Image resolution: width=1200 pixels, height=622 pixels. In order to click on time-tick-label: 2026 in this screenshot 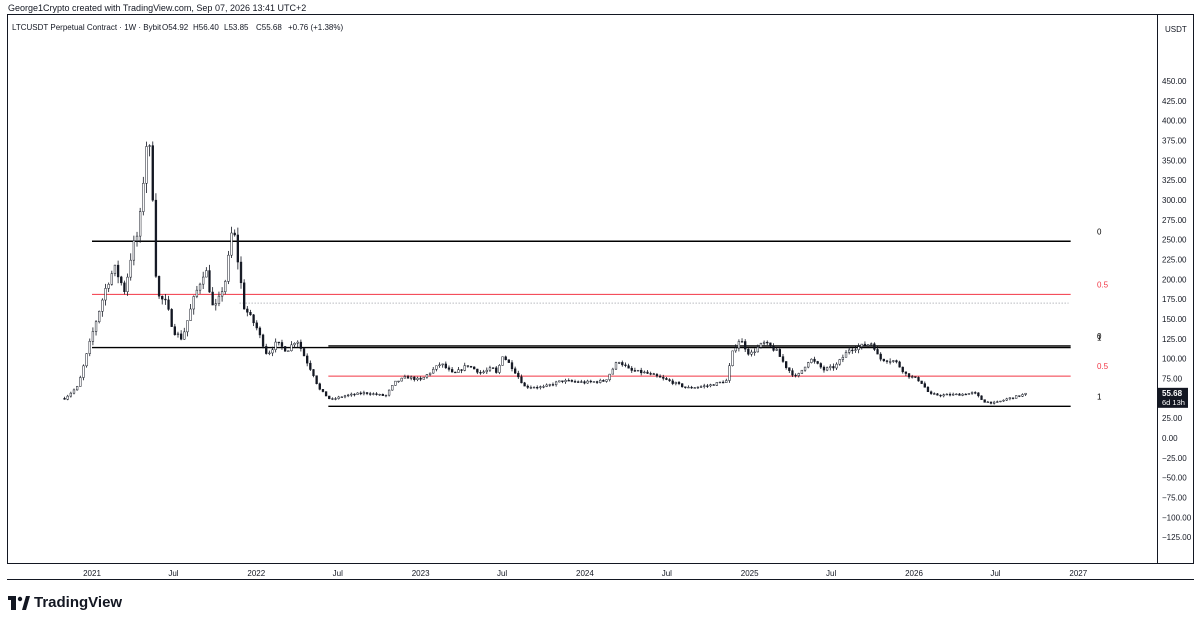, I will do `click(914, 573)`.